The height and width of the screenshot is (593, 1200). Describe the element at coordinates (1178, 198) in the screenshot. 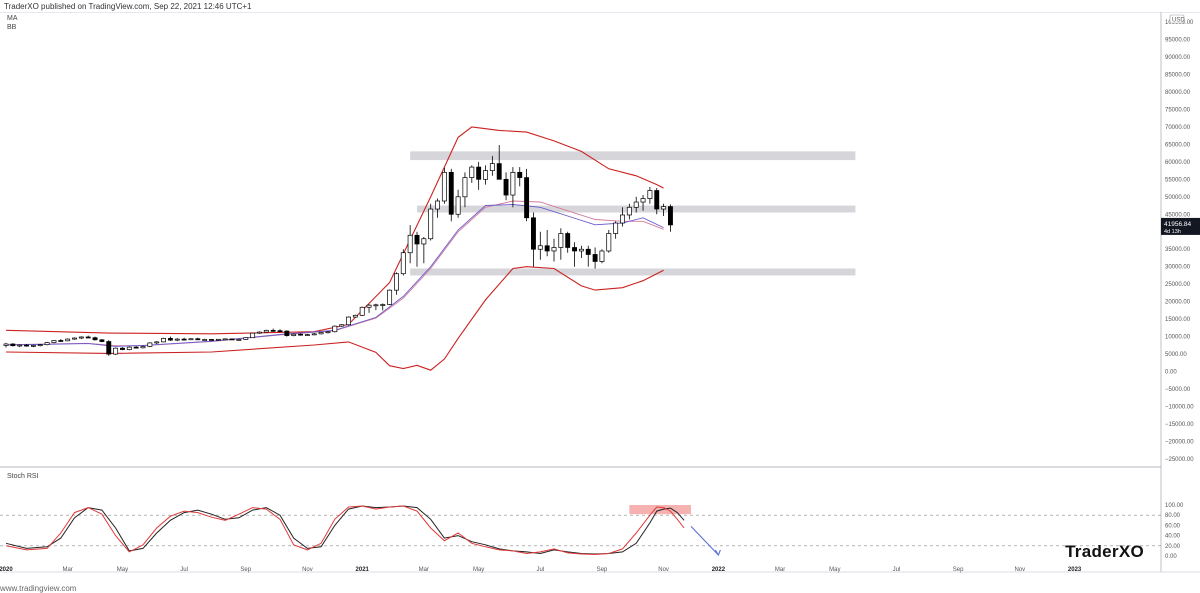

I see `price-tick-label: 50000.00` at that location.